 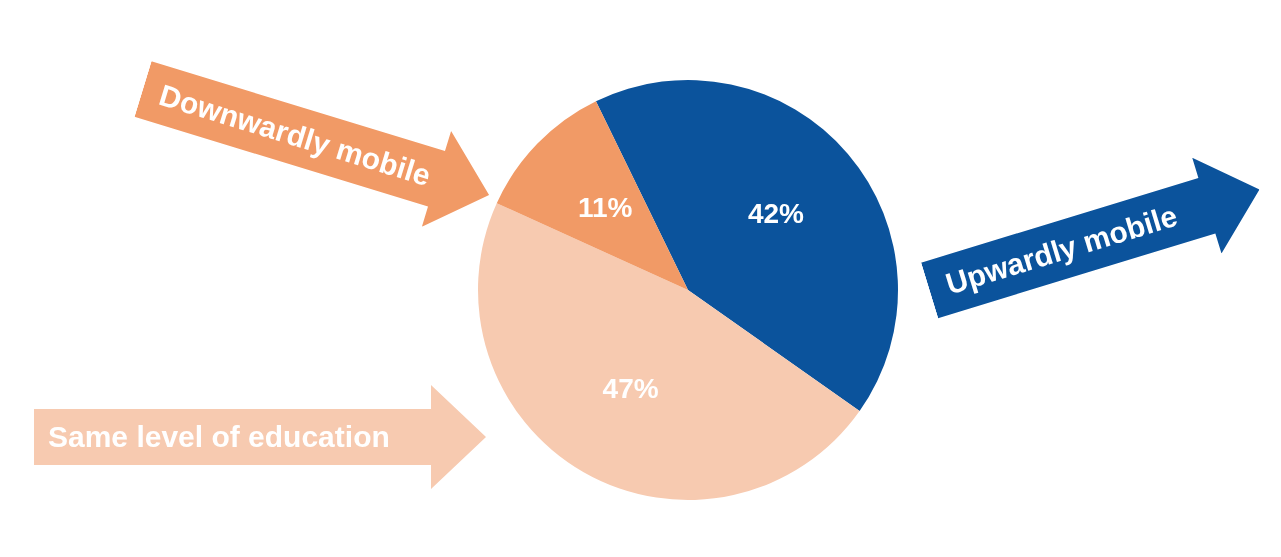 What do you see at coordinates (776, 213) in the screenshot?
I see `data-label: 42%` at bounding box center [776, 213].